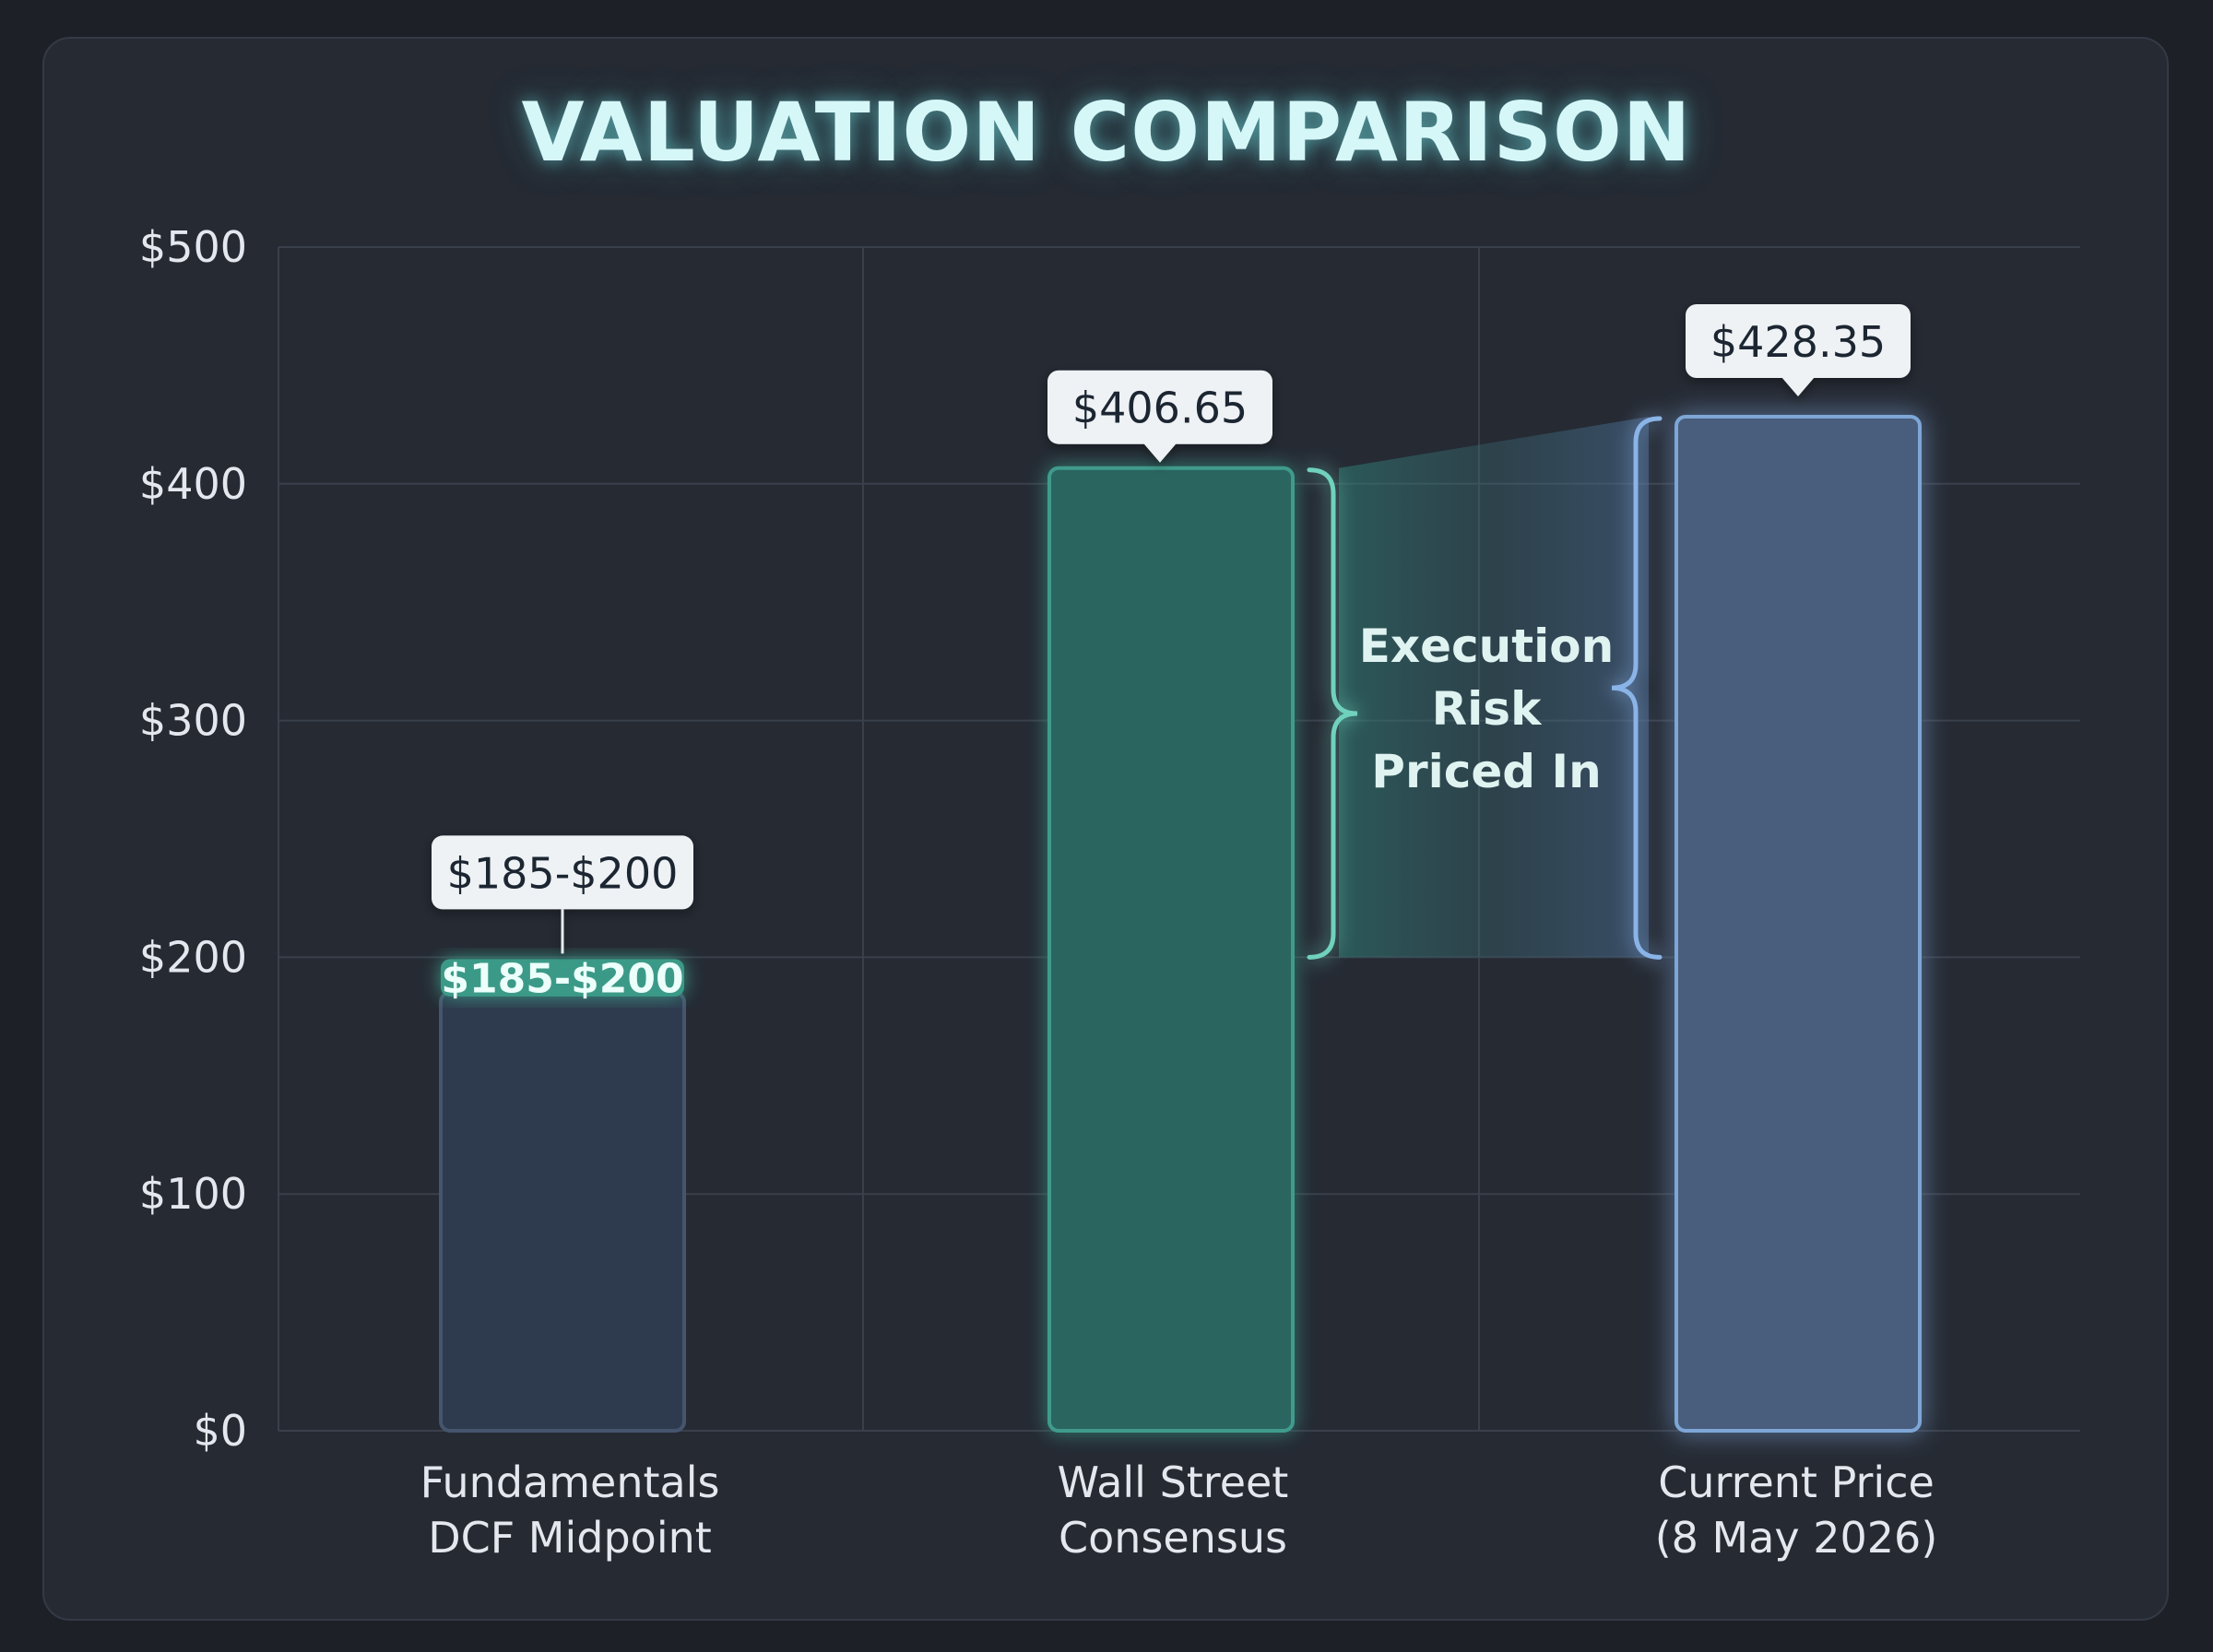  I want to click on x-category-label: (8 May 2026), so click(1796, 1538).